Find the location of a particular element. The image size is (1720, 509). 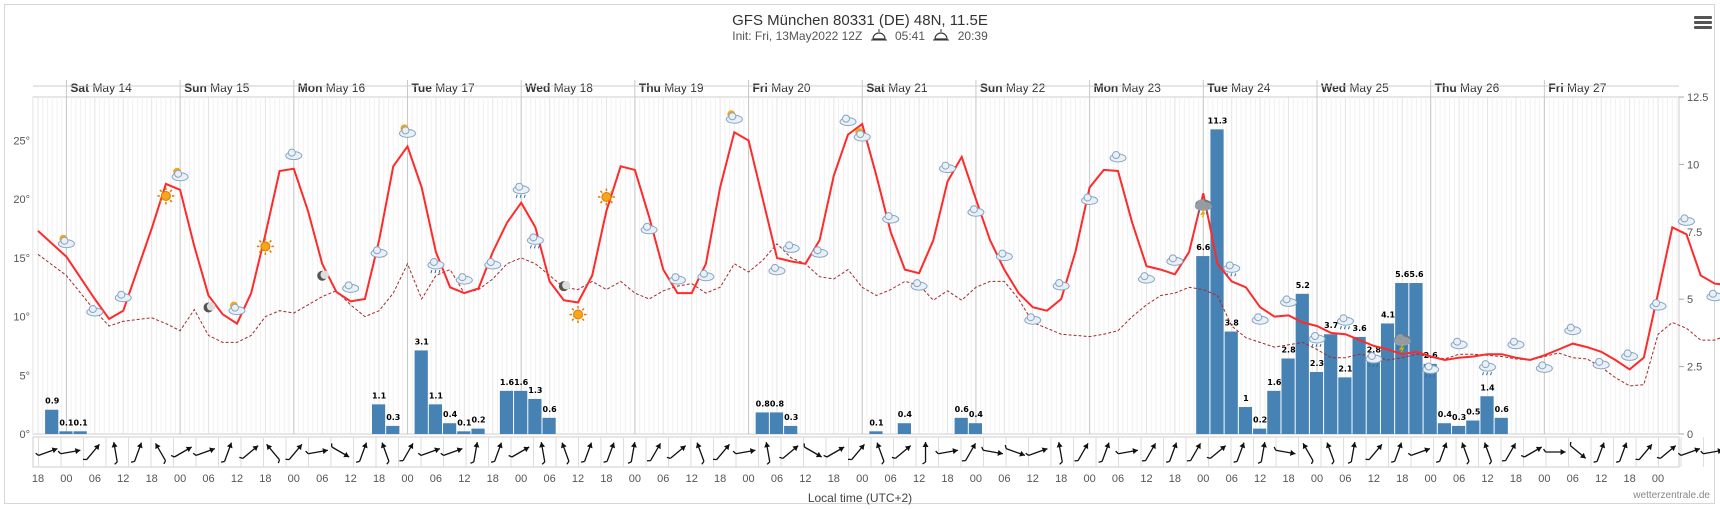

chart-menu-button is located at coordinates (1703, 23).